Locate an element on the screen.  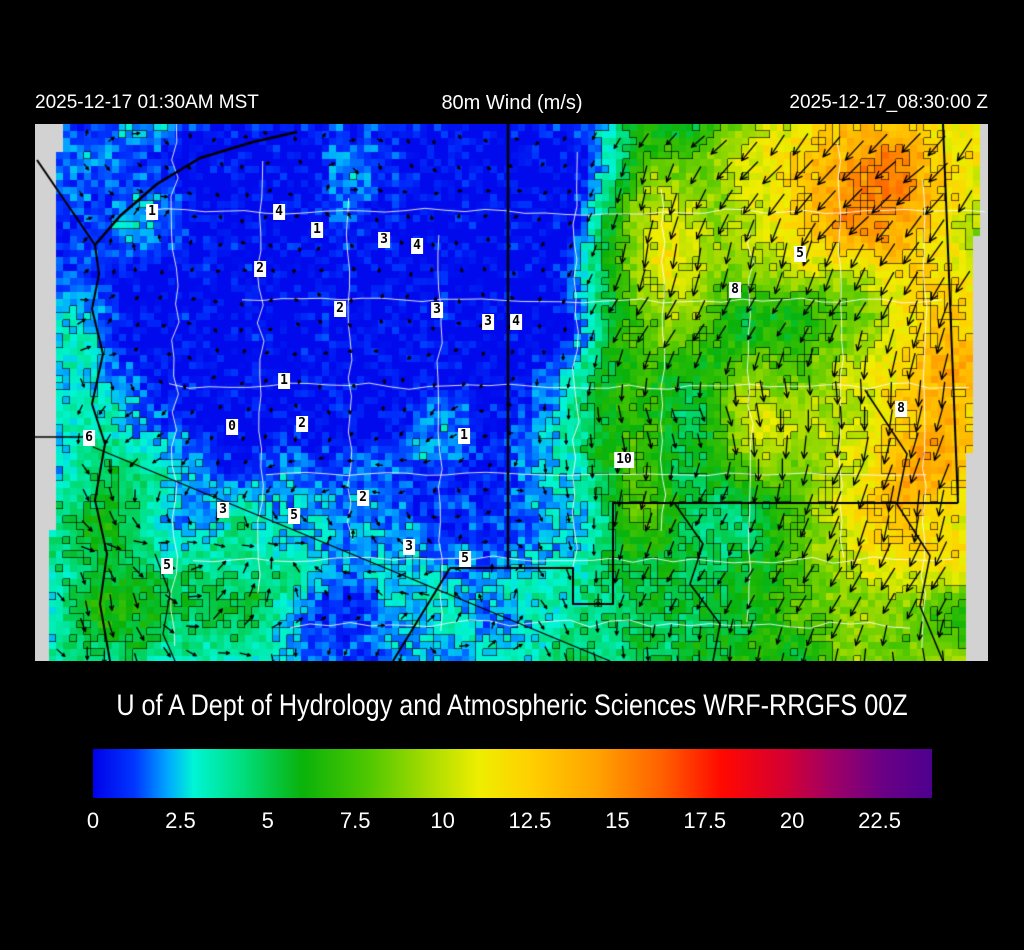
colorbar-tick-label: 15 is located at coordinates (617, 820).